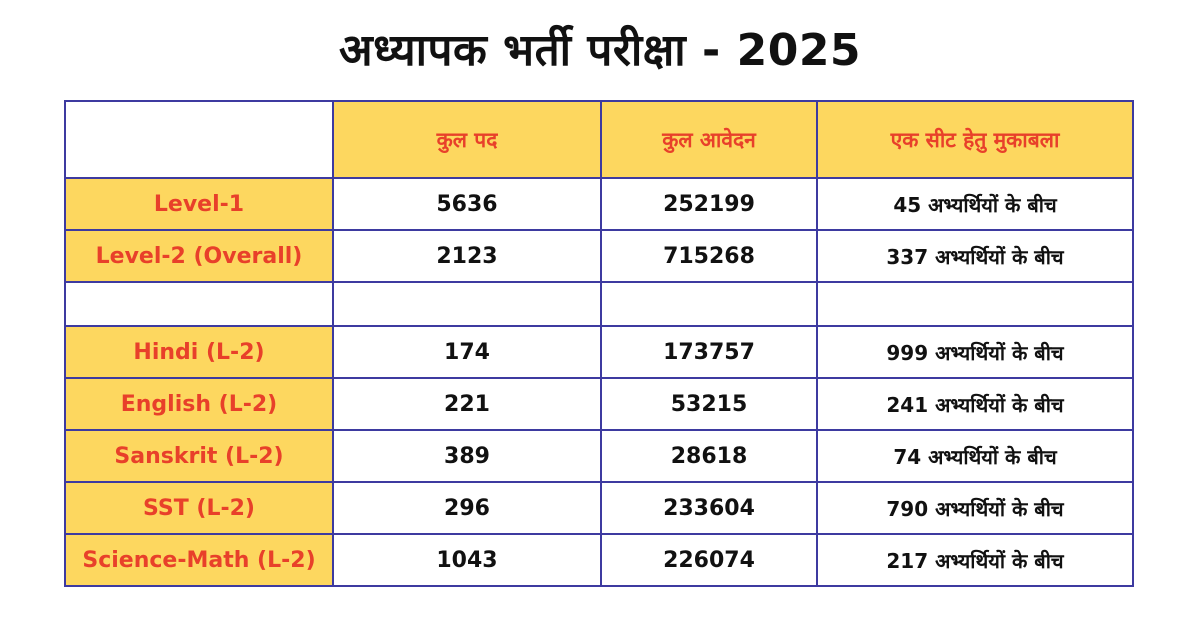 The width and height of the screenshot is (1200, 636). What do you see at coordinates (467, 352) in the screenshot?
I see `posts-cell: 174` at bounding box center [467, 352].